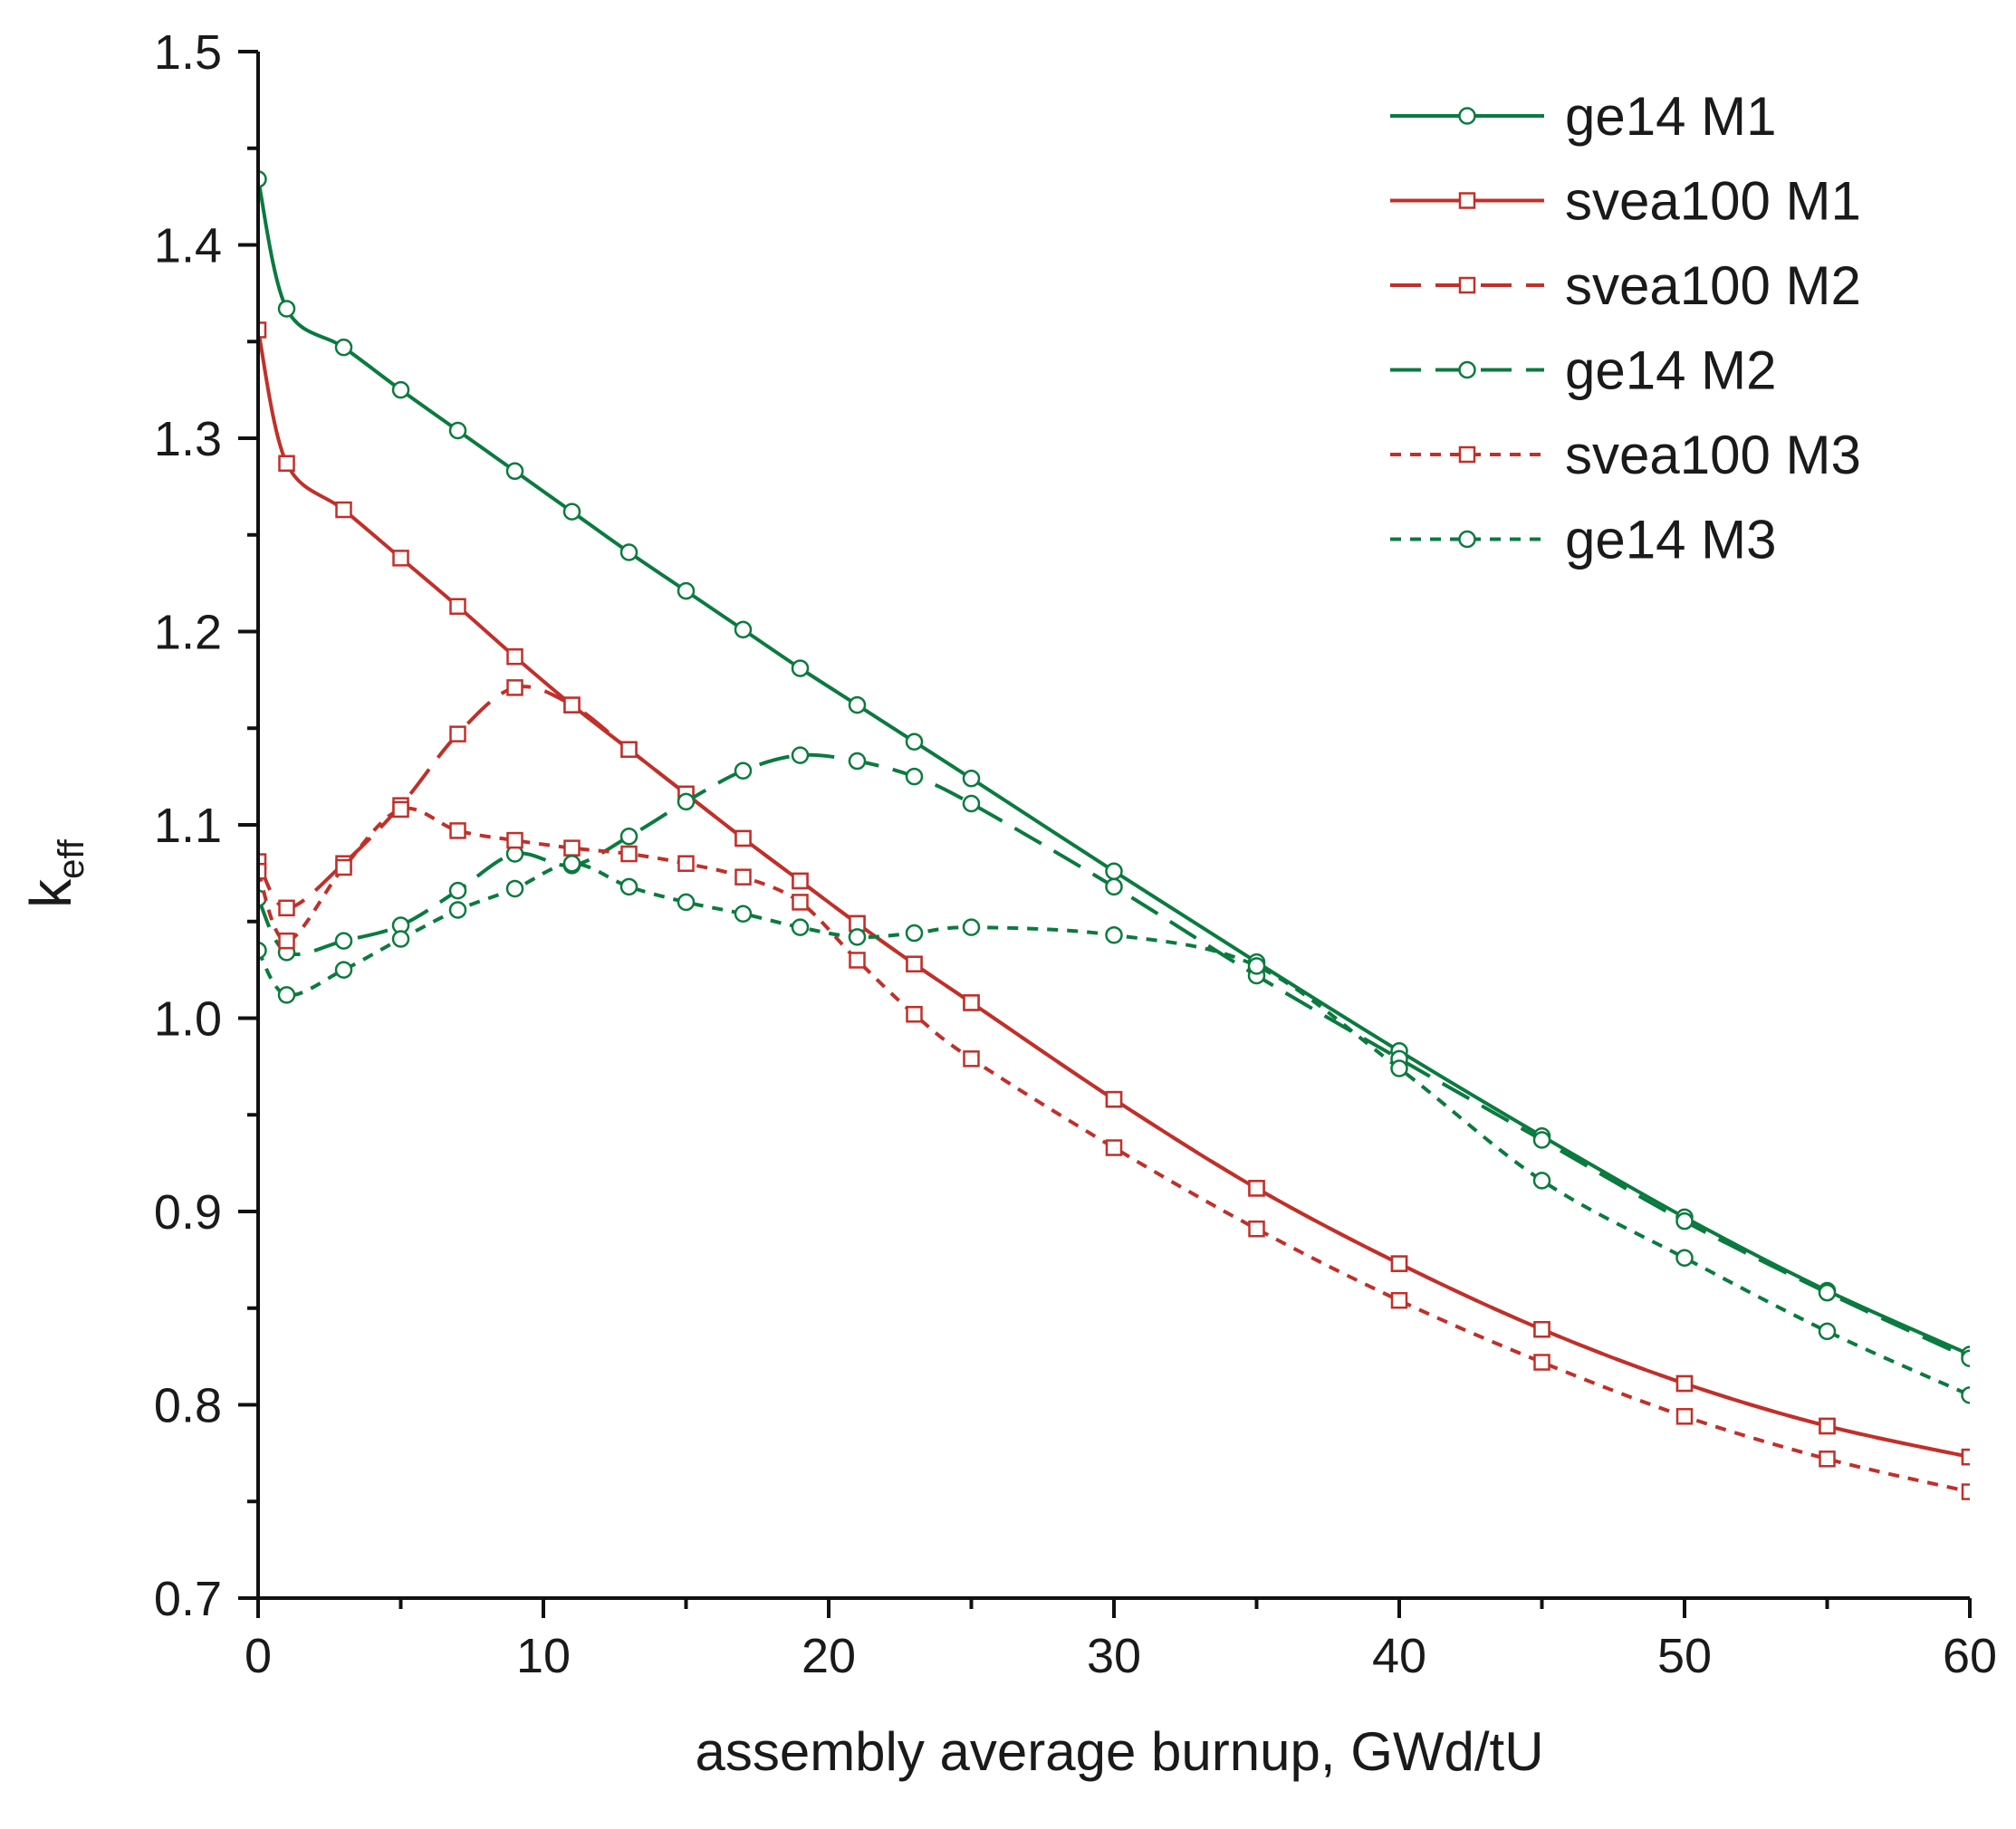  I want to click on legend-item-svea100-m3: svea100 M3, so click(1625, 455).